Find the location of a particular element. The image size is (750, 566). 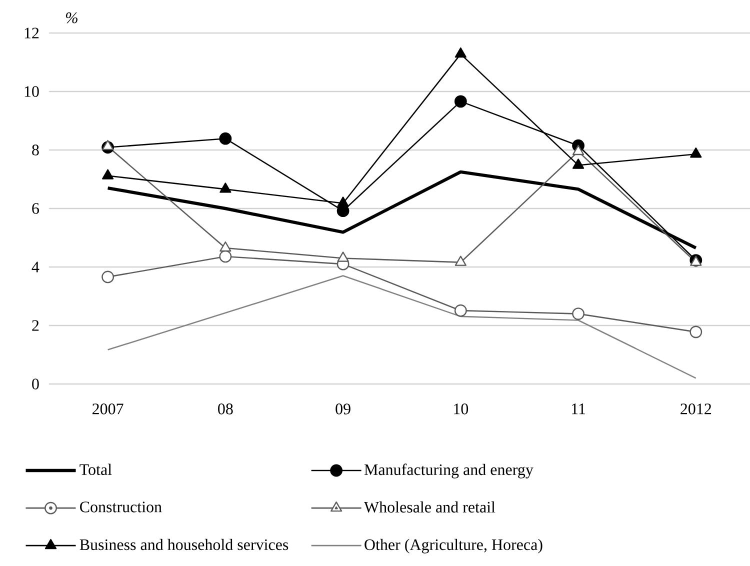

y-axis-title: % is located at coordinates (72, 18).